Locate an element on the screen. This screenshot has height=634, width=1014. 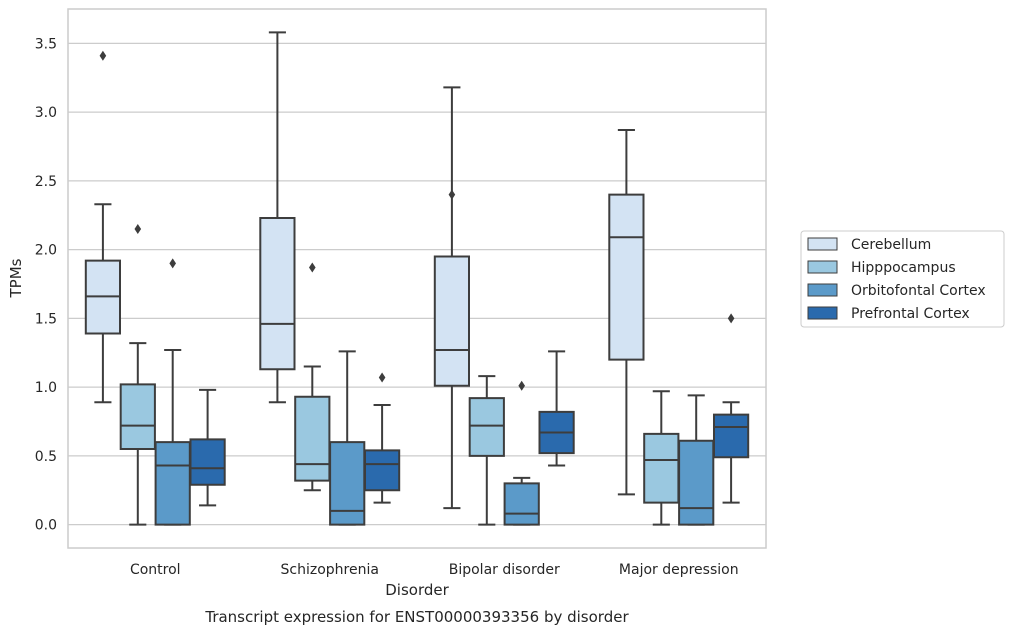
y-tick-label: 3.5 is located at coordinates (46, 44).